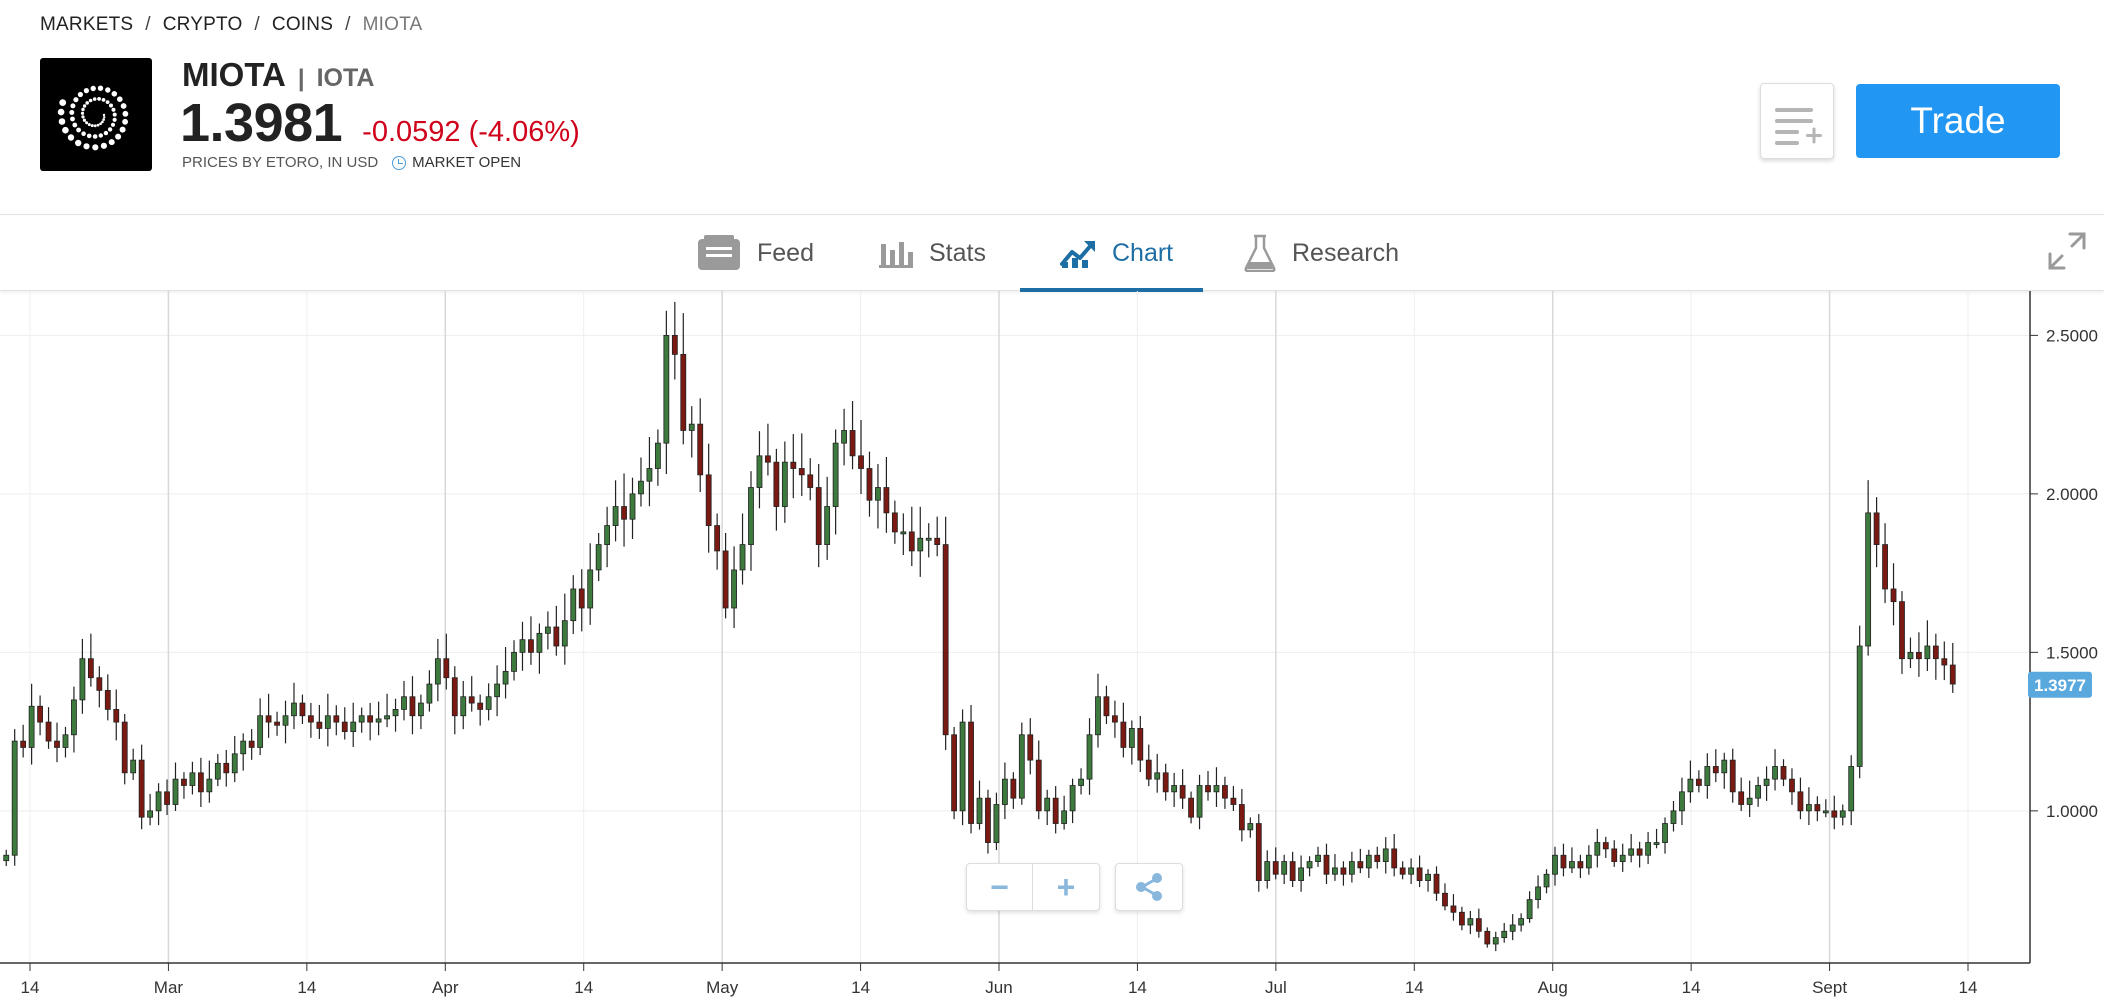 This screenshot has width=2104, height=1008. Describe the element at coordinates (1111, 253) in the screenshot. I see `tab-chart: Chart` at that location.